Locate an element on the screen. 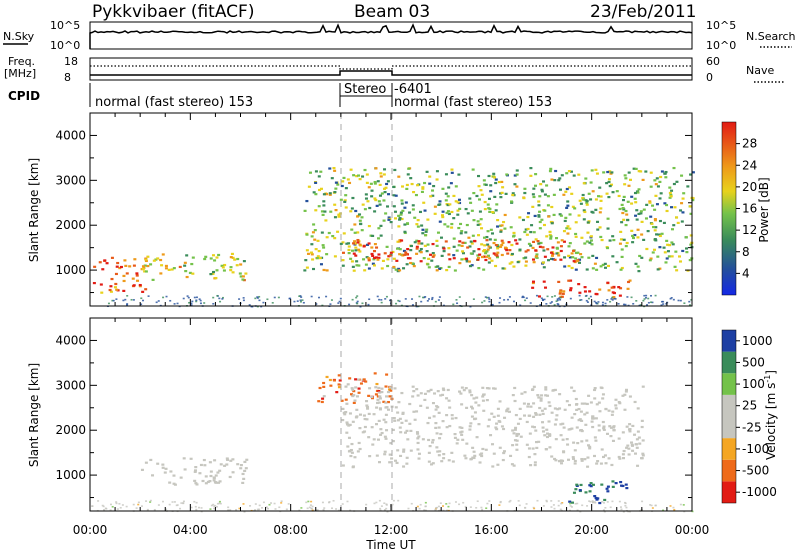  cpid-segment-3: -6401 is located at coordinates (413, 89).